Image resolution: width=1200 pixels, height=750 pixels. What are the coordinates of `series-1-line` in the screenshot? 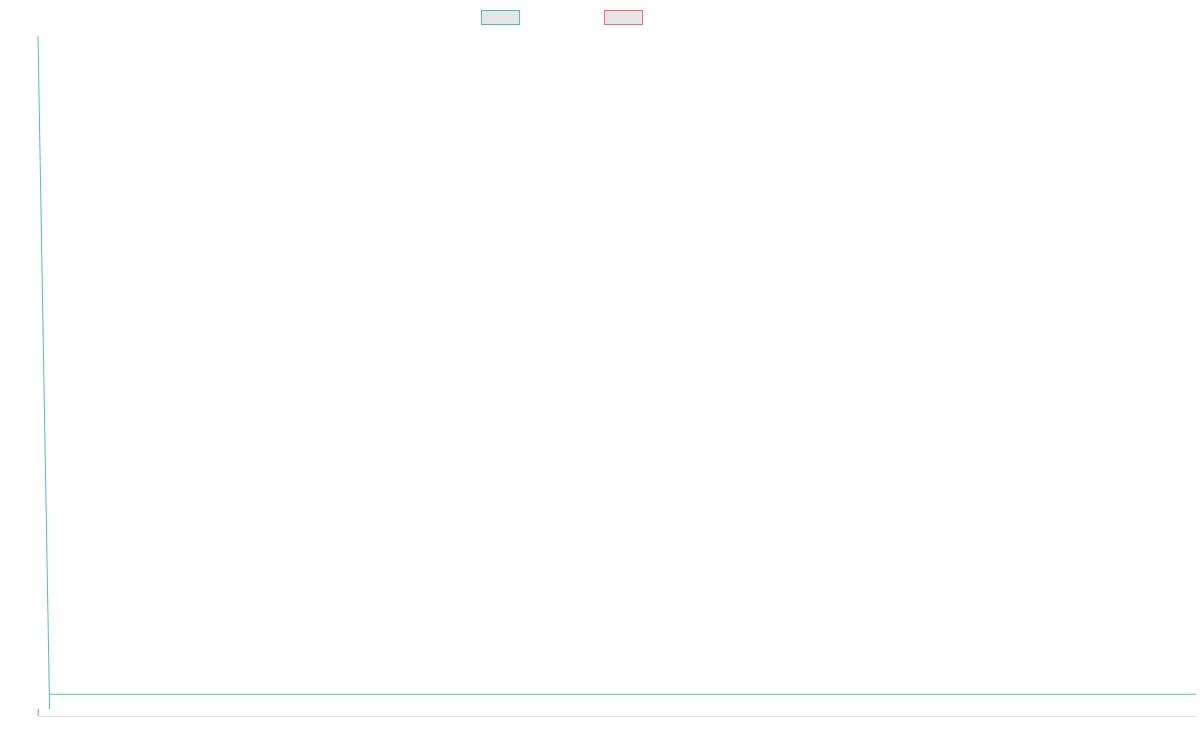 It's located at (44, 372).